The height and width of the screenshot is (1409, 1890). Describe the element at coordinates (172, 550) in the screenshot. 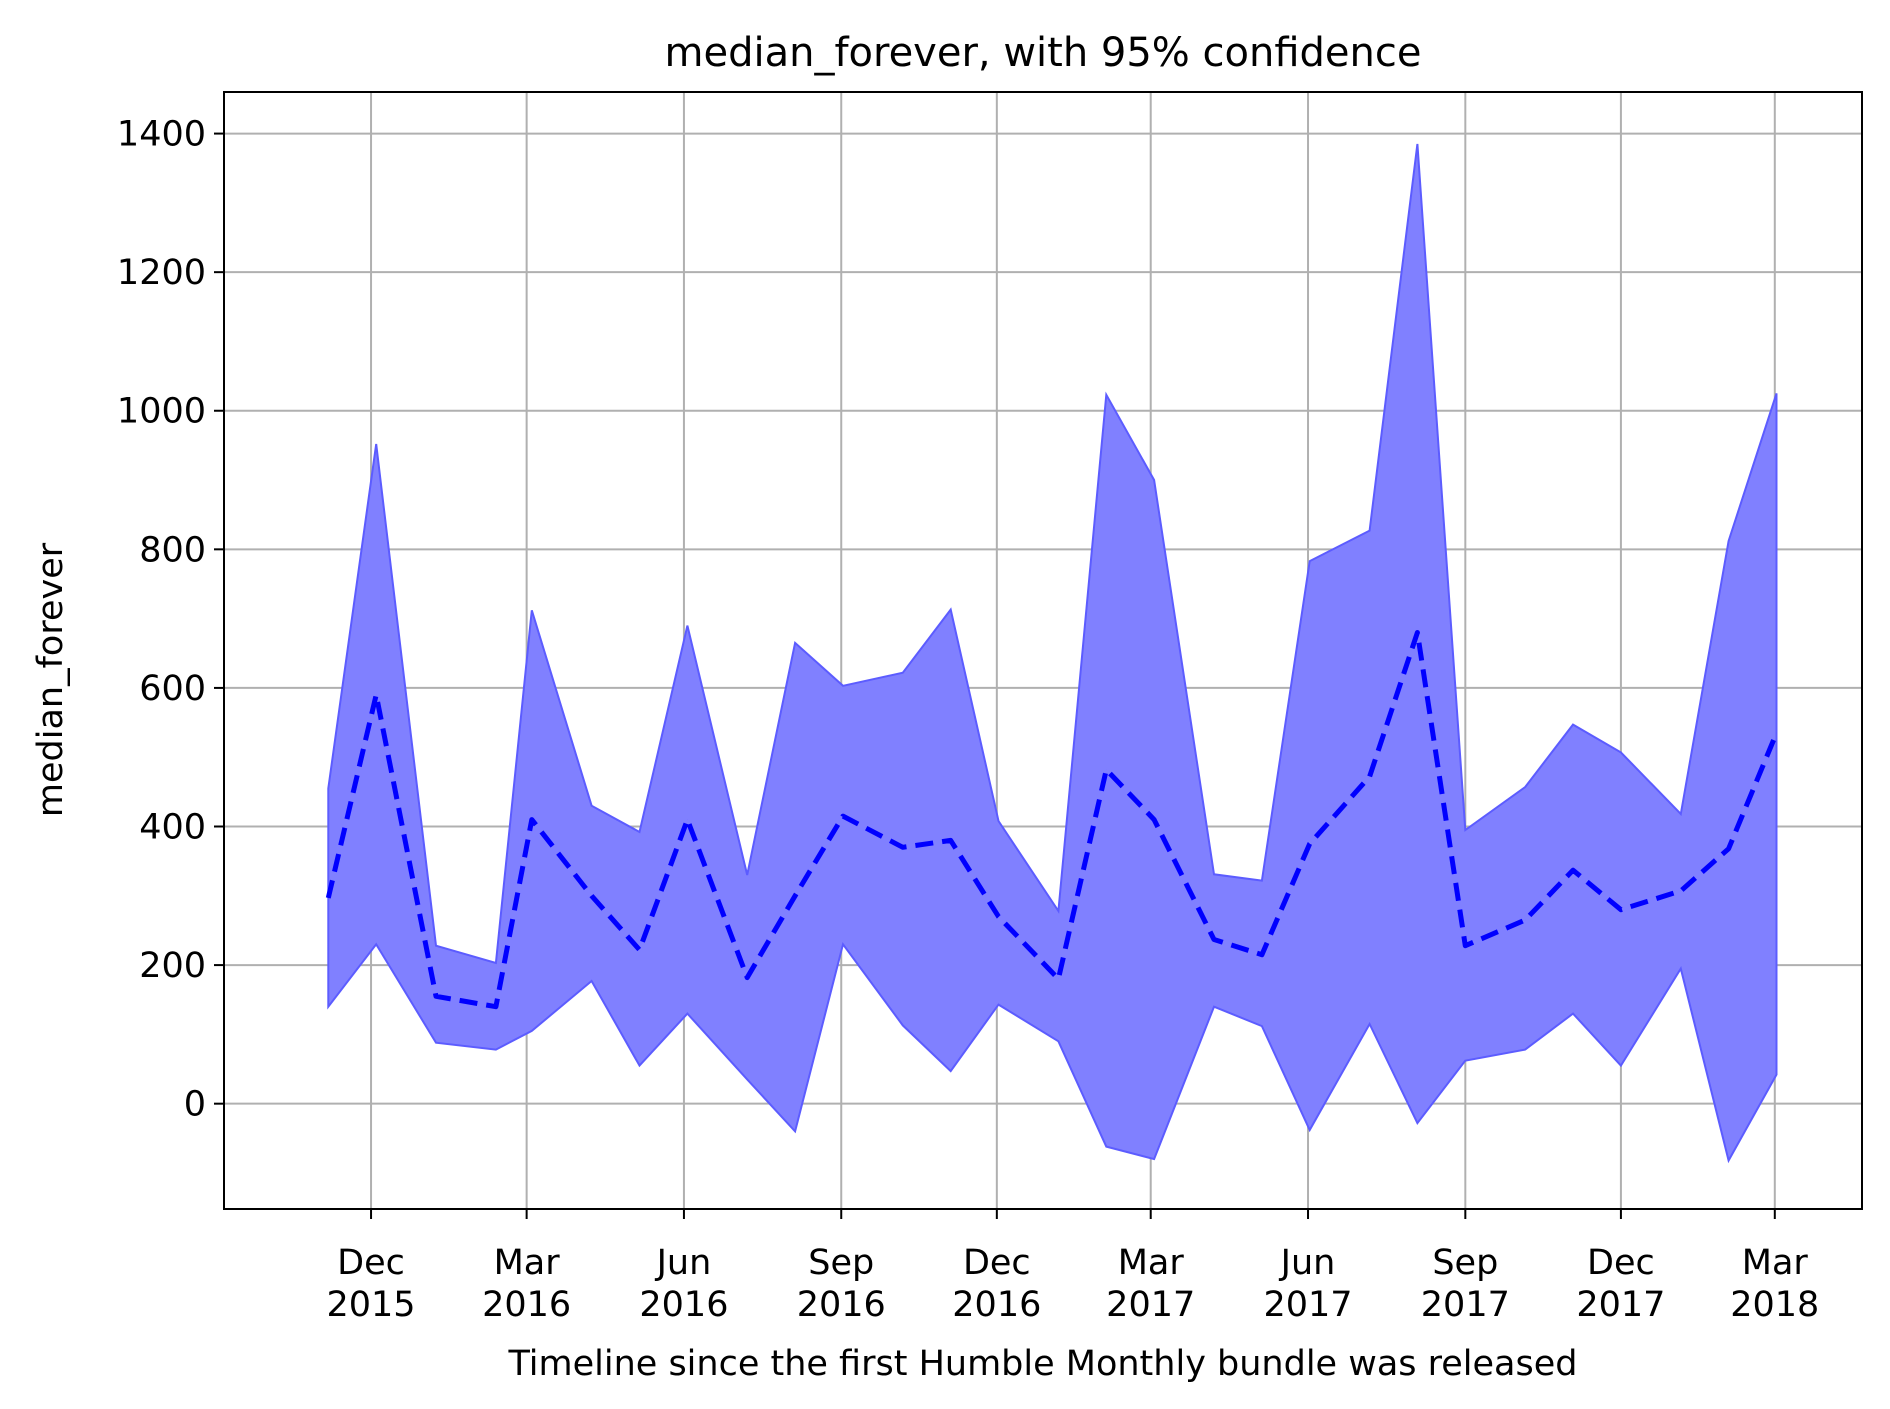

I see `y-tick-label: 800` at that location.